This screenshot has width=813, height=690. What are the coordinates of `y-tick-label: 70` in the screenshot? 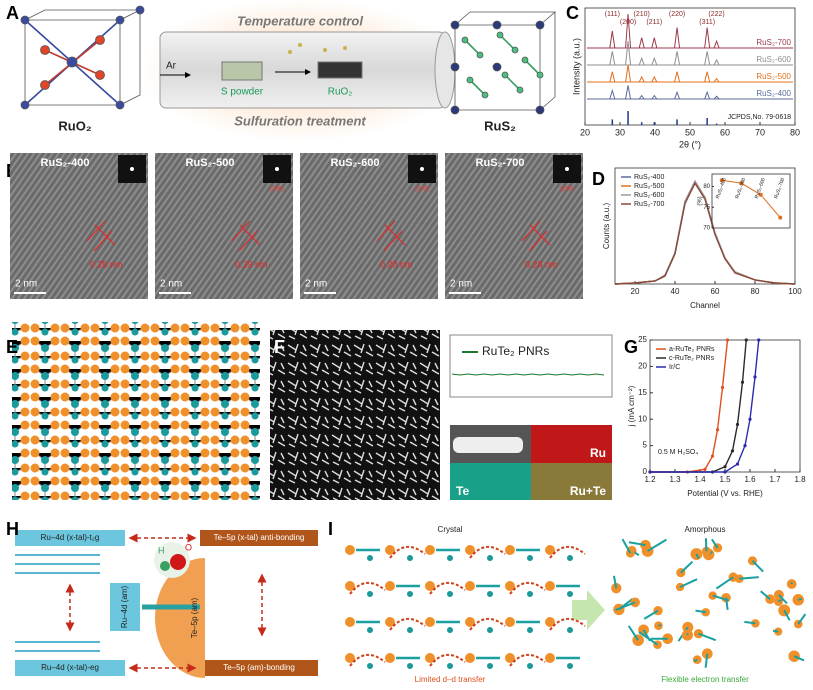 It's located at (706, 229).